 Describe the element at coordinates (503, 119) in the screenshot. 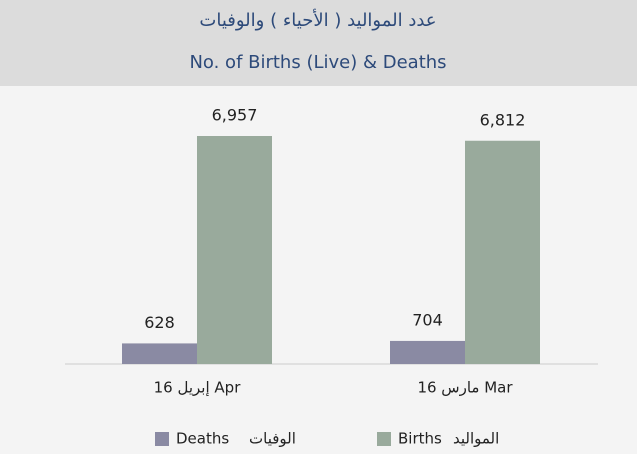

I see `data-label: 6,812` at that location.